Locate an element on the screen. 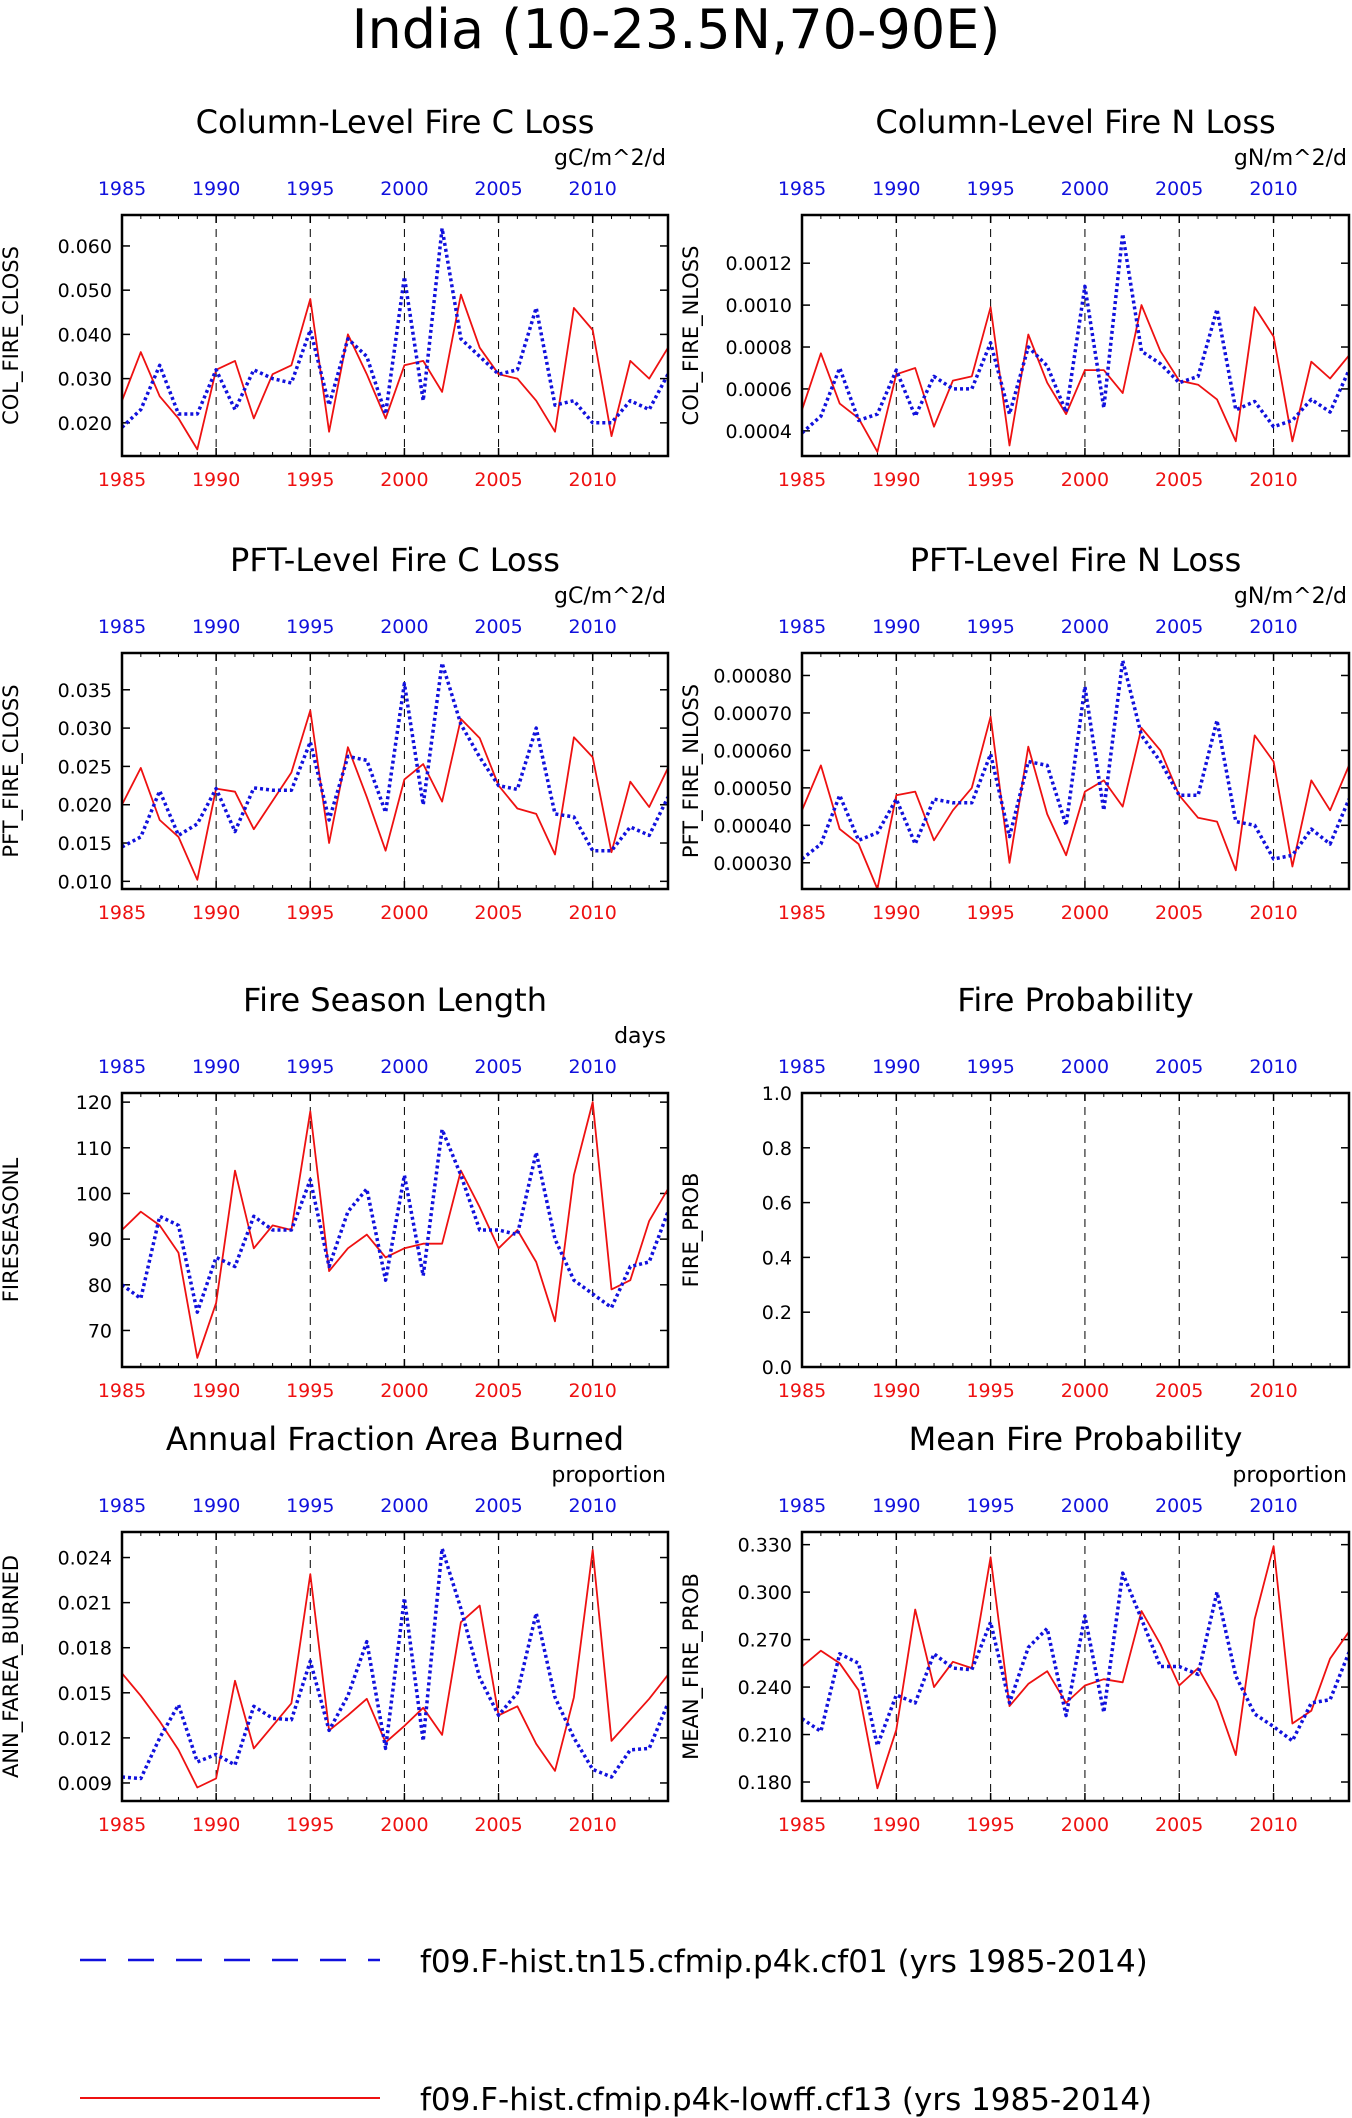 This screenshot has height=2118, width=1352. y-tick-label: 0.0 is located at coordinates (777, 1368).